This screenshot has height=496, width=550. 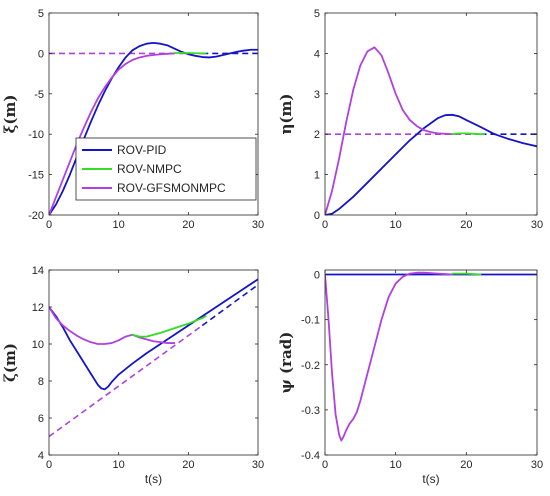 What do you see at coordinates (10, 362) in the screenshot?
I see `y-axis-label: ζ(m)` at bounding box center [10, 362].